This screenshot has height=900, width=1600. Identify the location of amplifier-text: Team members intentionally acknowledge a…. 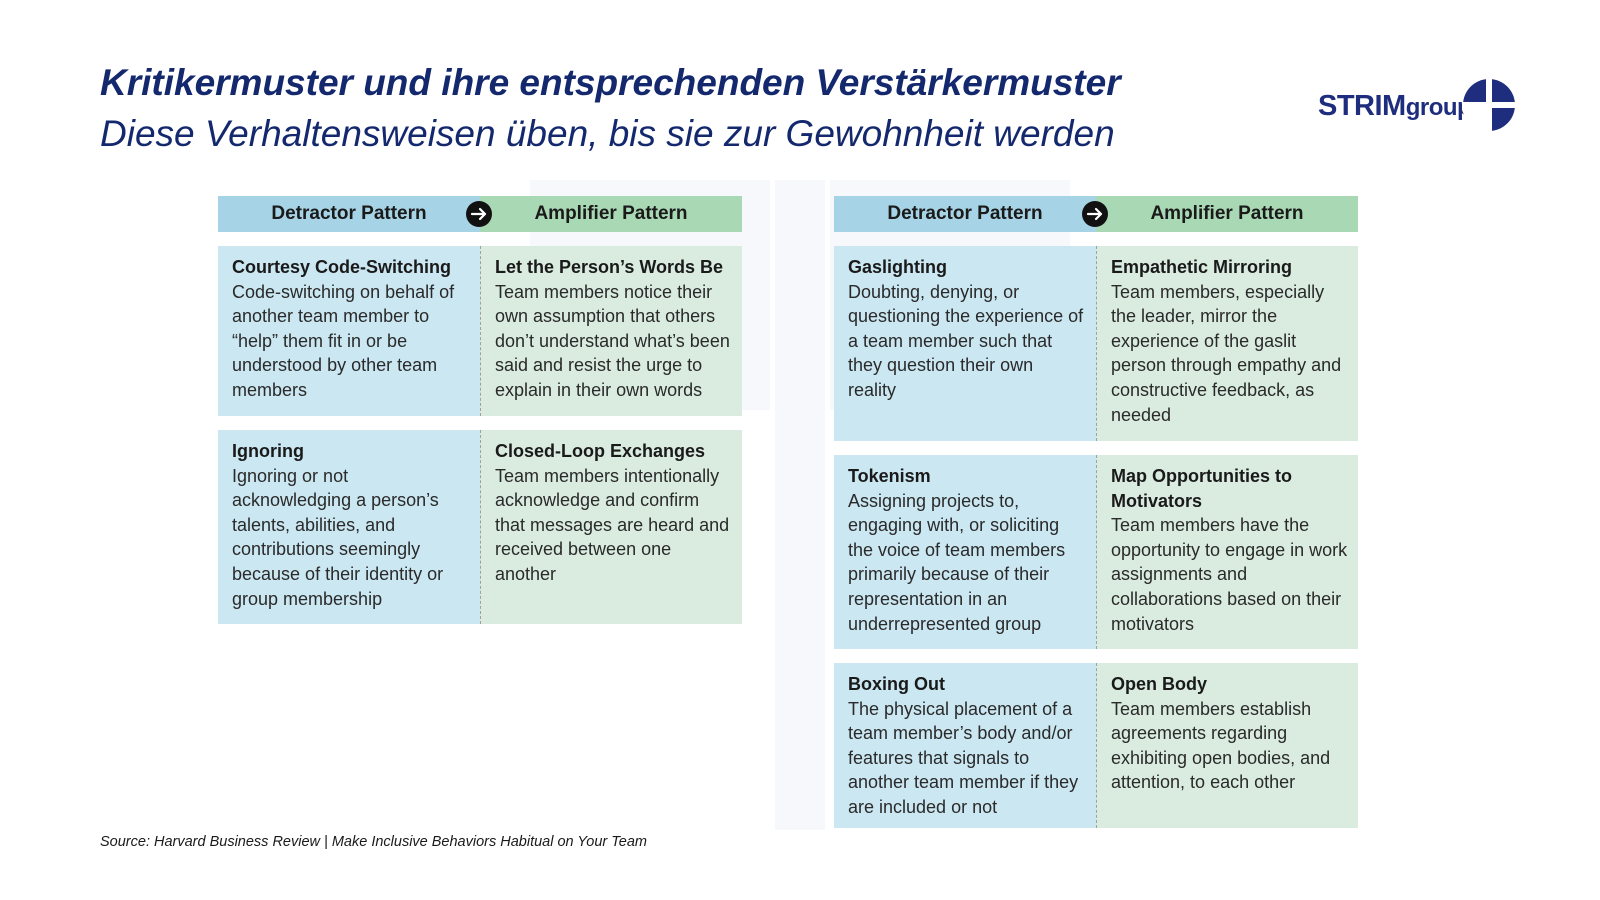
(612, 524).